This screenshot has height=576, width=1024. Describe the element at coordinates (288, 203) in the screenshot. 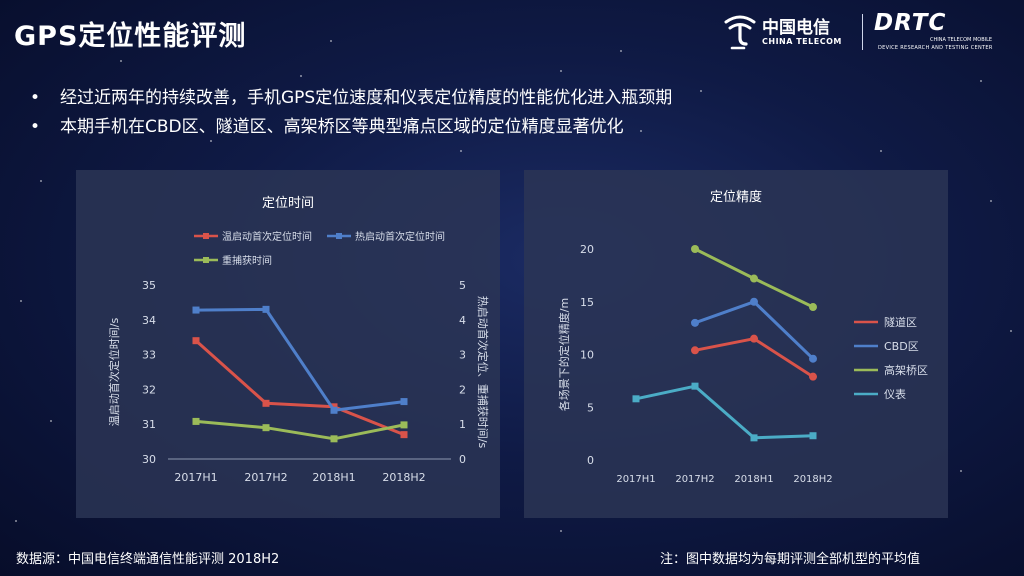

I see `chart-title: 定位时间` at that location.